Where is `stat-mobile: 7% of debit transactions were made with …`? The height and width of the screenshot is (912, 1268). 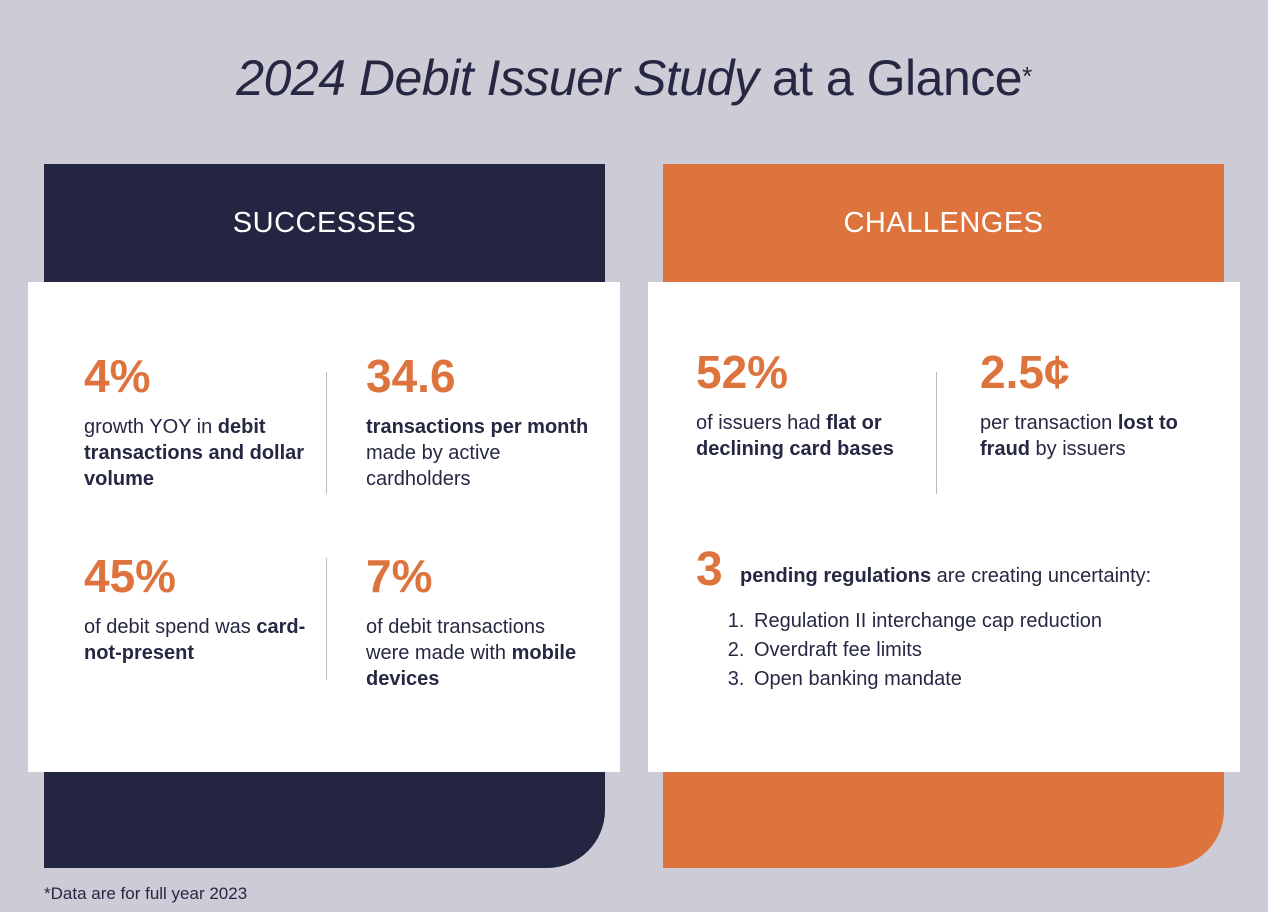 stat-mobile: 7% of debit transactions were made with … is located at coordinates (476, 621).